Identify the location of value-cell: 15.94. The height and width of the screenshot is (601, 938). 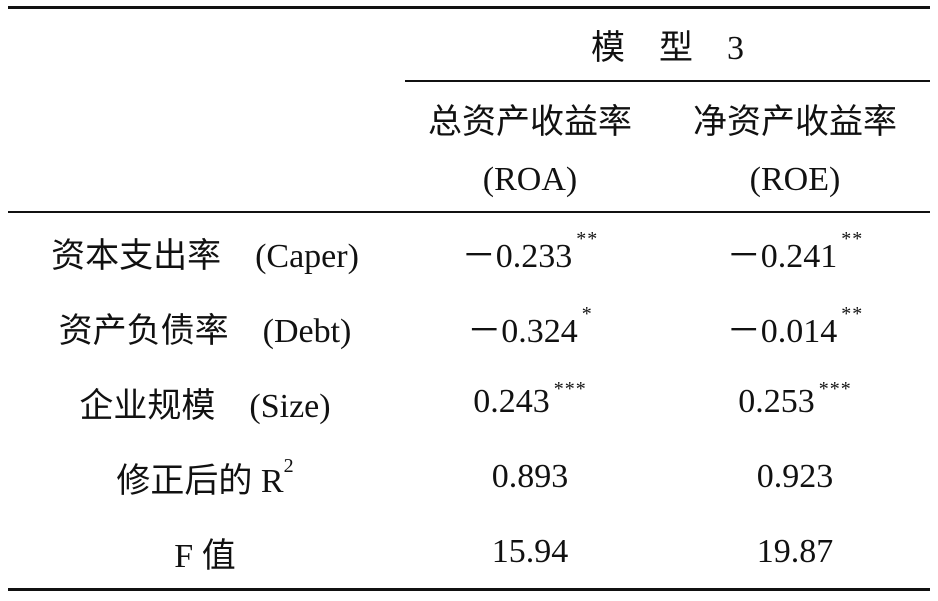
(530, 552).